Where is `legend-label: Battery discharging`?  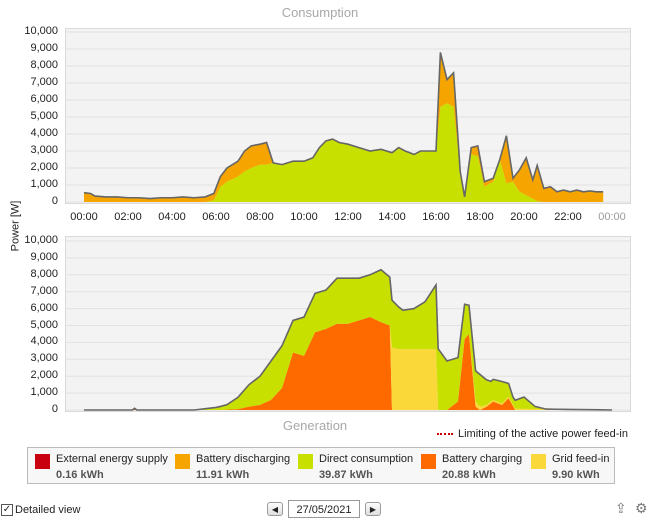
legend-label: Battery discharging is located at coordinates (243, 459).